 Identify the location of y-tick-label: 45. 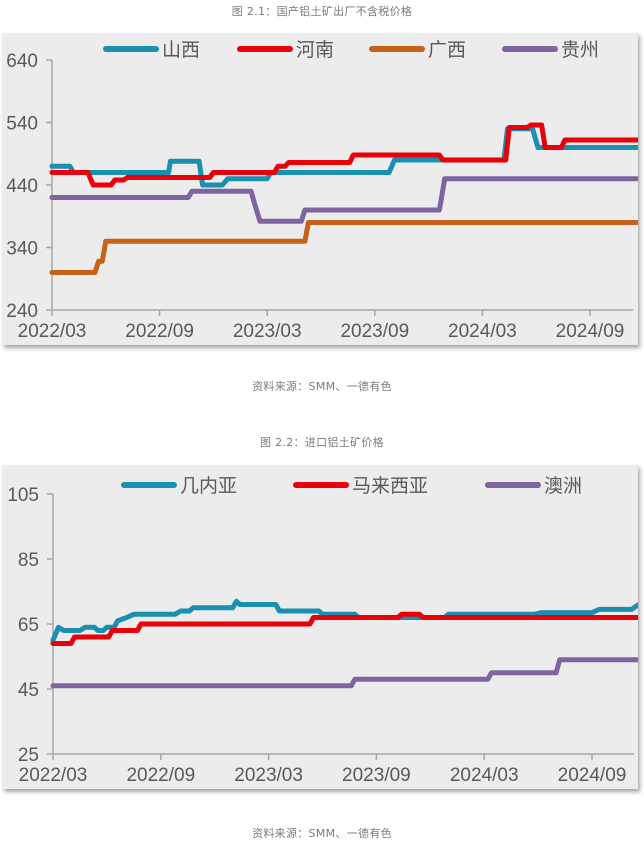
(28, 690).